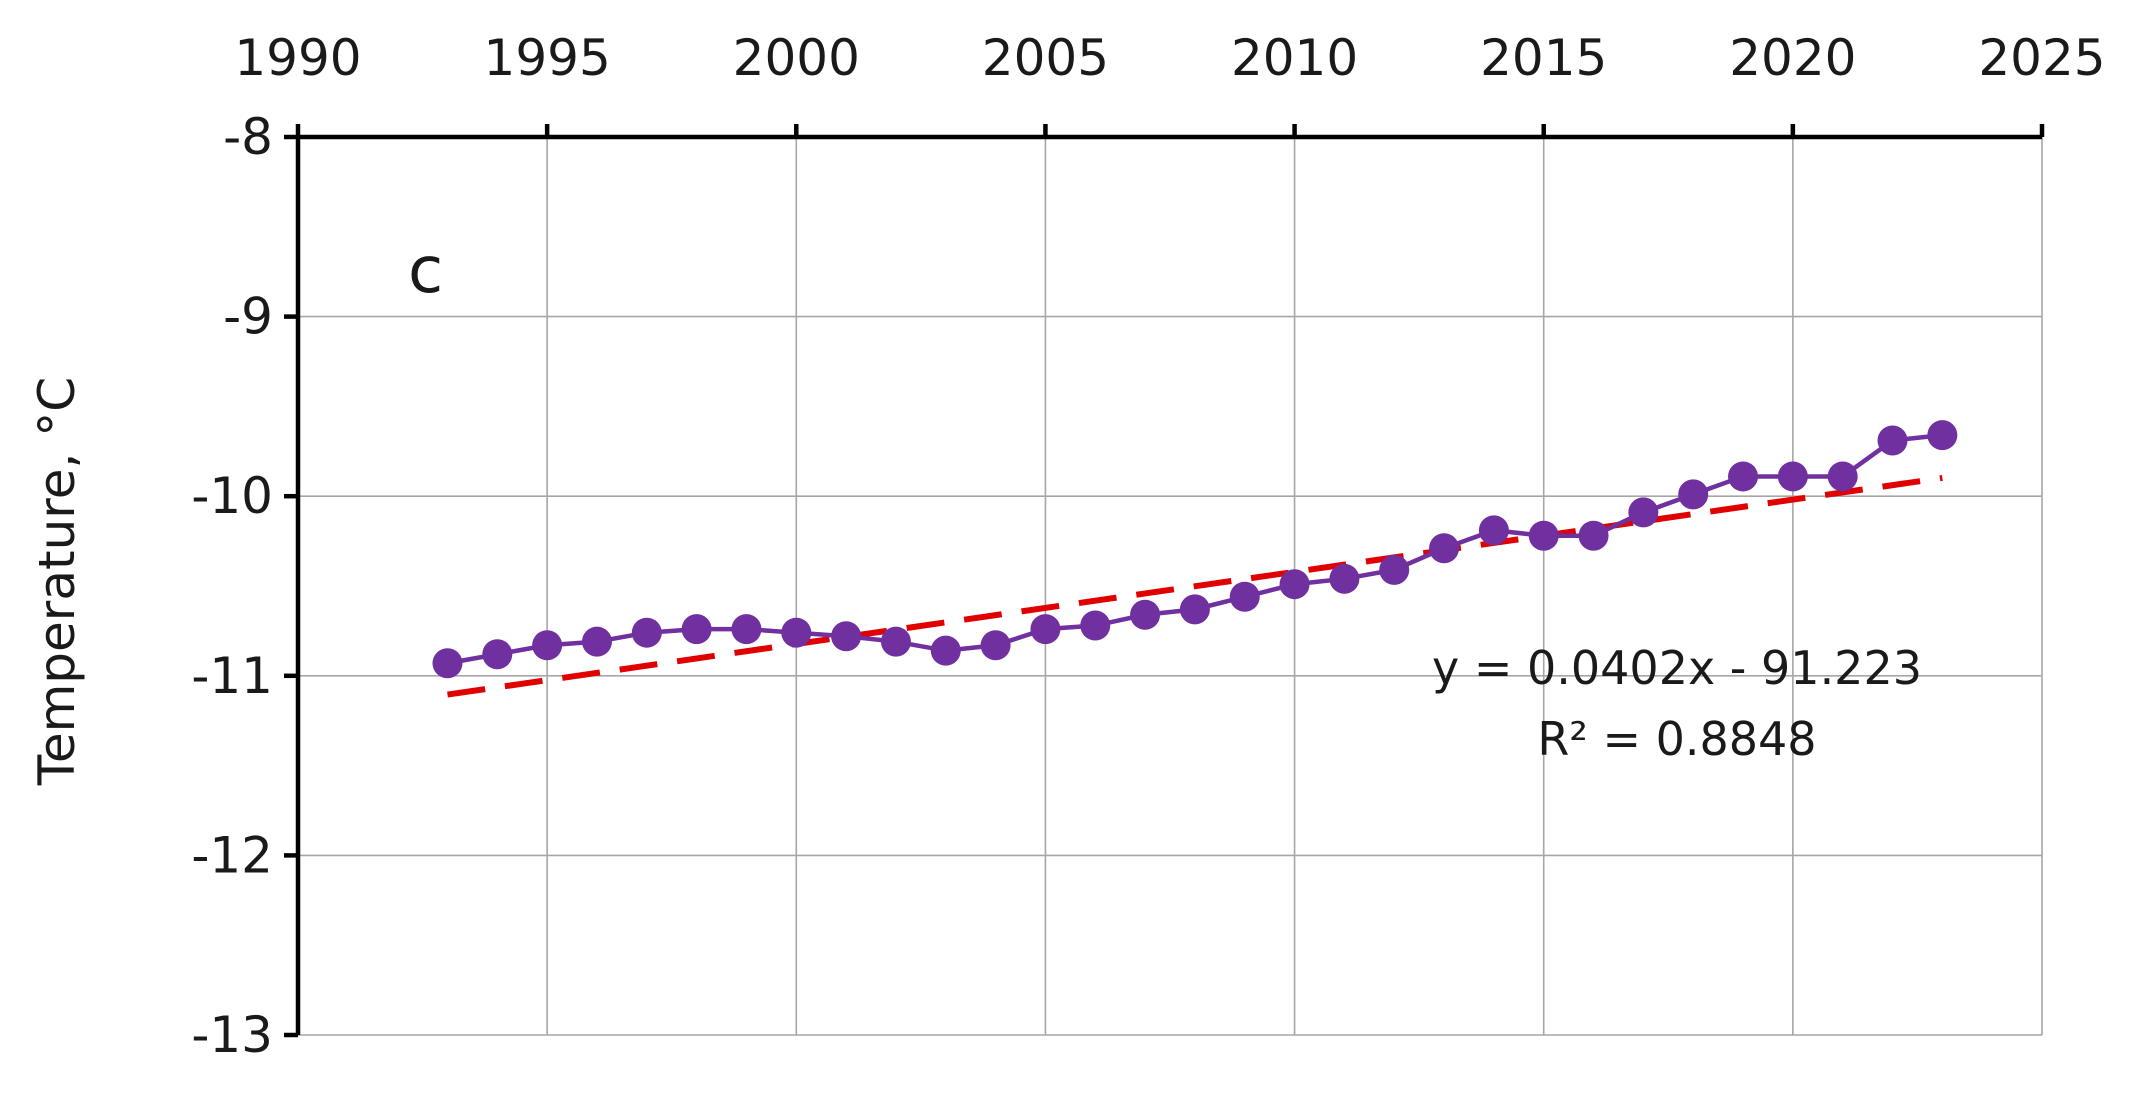 Image resolution: width=2139 pixels, height=1106 pixels. I want to click on x-tick-label: 2020, so click(1792, 58).